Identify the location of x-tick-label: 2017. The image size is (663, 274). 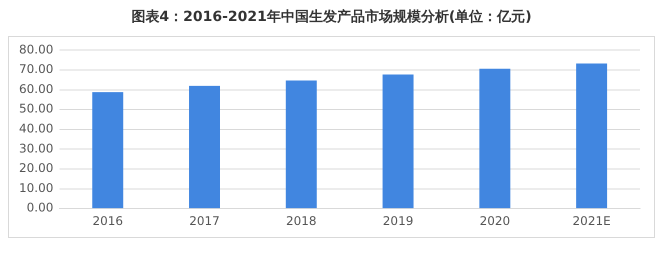
(204, 221).